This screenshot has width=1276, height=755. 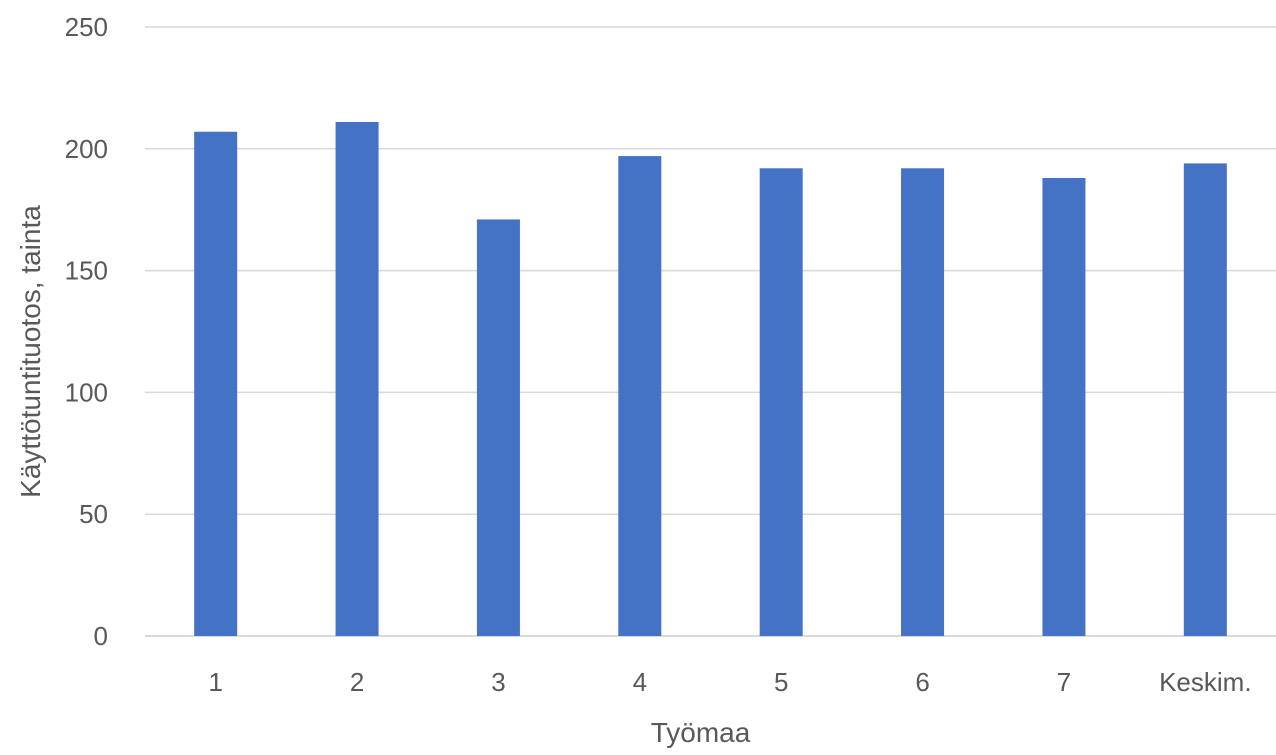 I want to click on x-tick-label: 1, so click(x=215, y=682).